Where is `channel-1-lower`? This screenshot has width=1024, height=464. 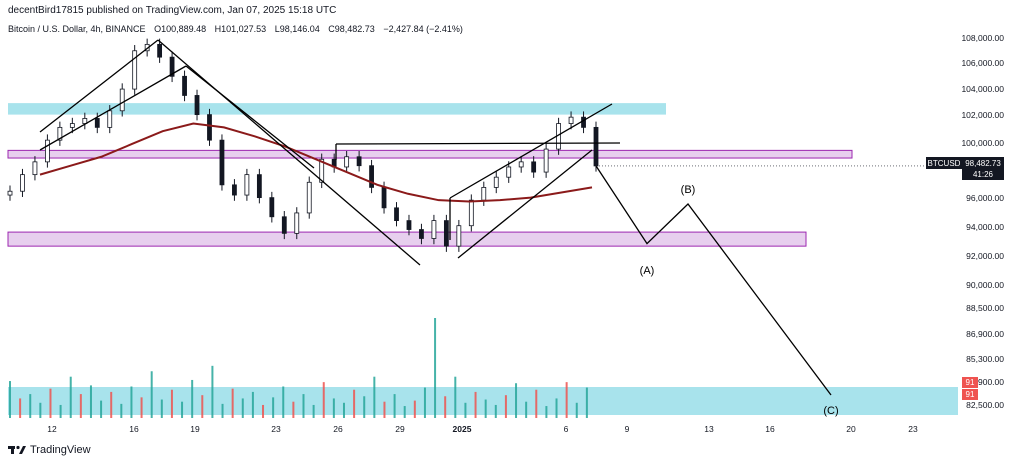
channel-1-lower is located at coordinates (113, 108).